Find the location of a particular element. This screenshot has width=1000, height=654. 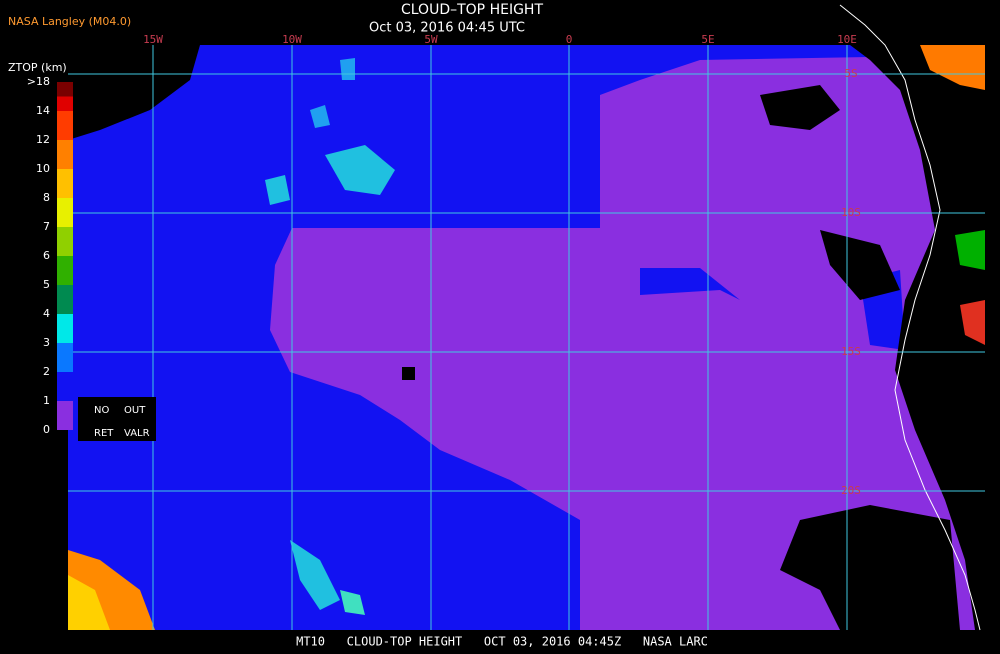

legend-label: >18 is located at coordinates (38, 81).